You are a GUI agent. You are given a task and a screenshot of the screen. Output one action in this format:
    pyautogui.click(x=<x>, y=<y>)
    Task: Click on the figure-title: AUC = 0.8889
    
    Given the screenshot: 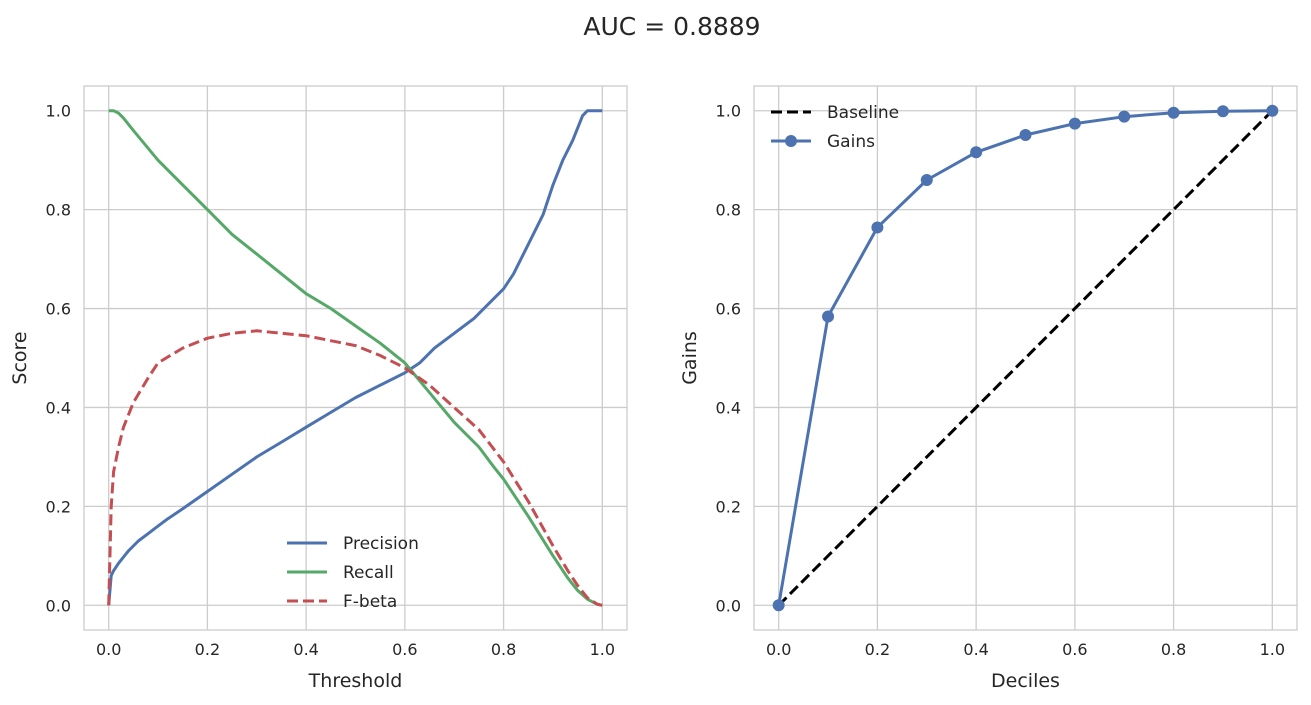 What is the action you would take?
    pyautogui.click(x=671, y=26)
    